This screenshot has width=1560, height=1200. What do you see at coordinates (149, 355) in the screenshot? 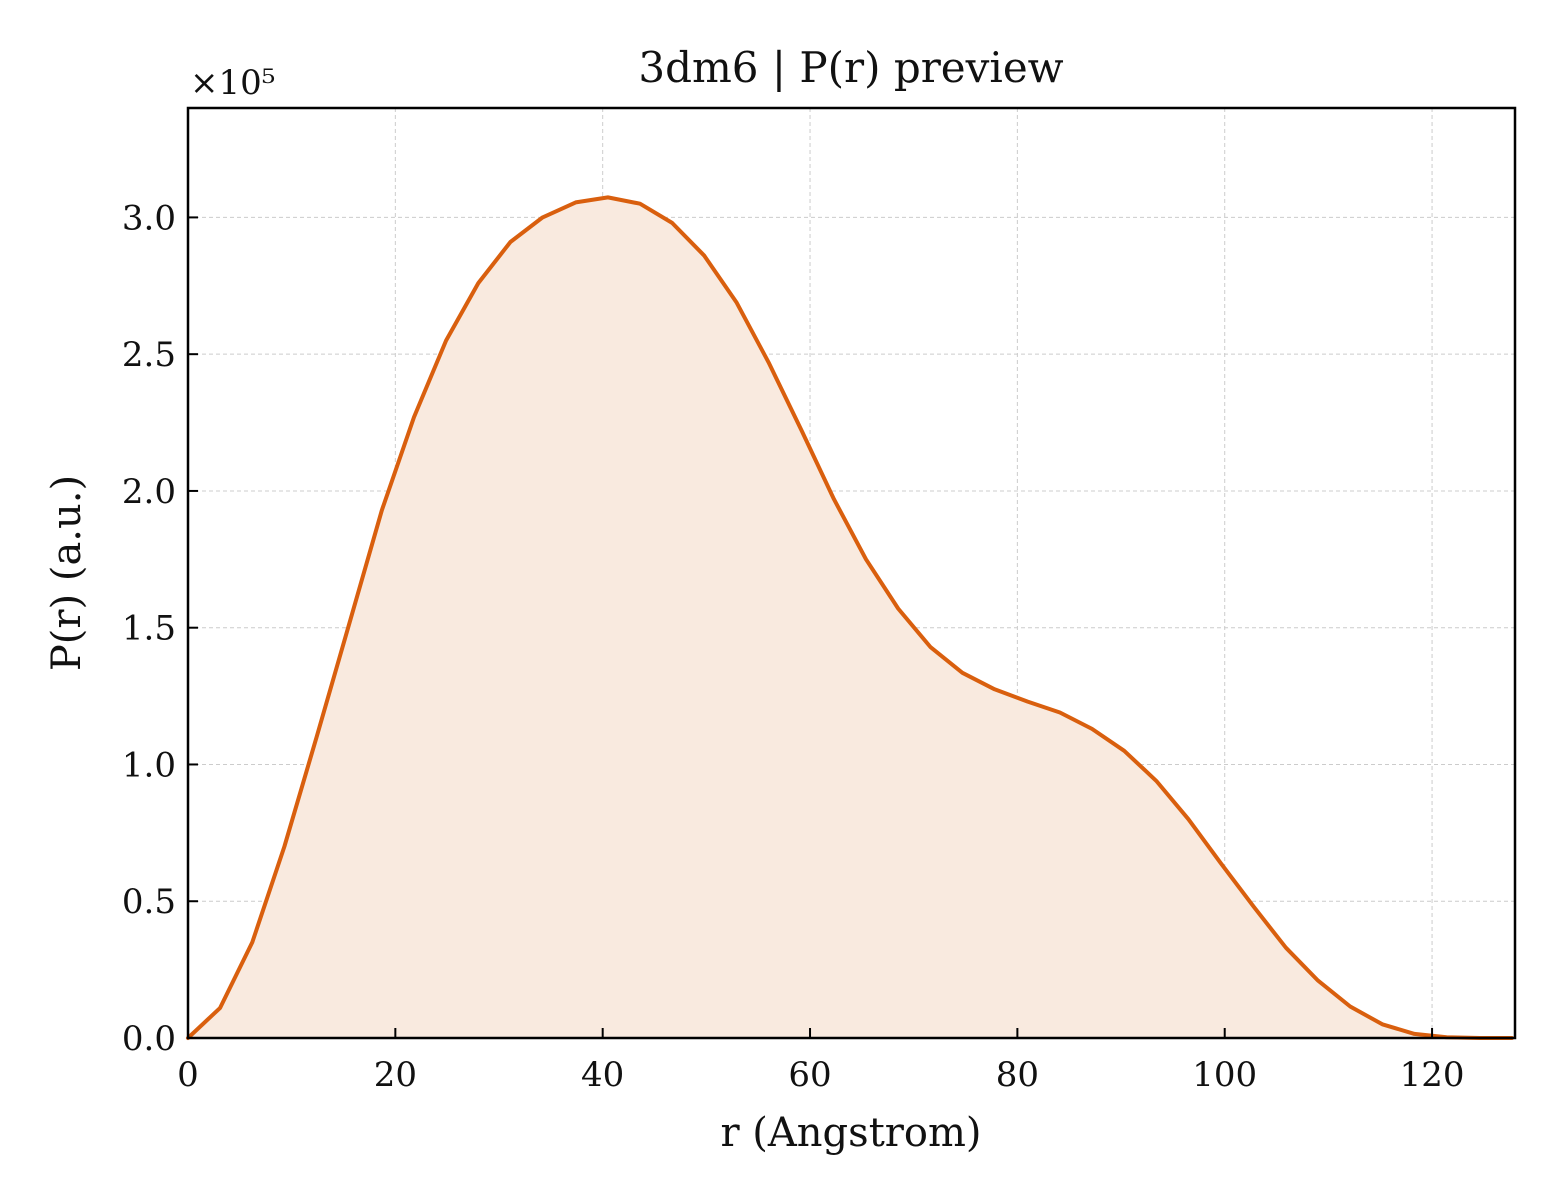
I see `y-tick-label: 2.5` at bounding box center [149, 355].